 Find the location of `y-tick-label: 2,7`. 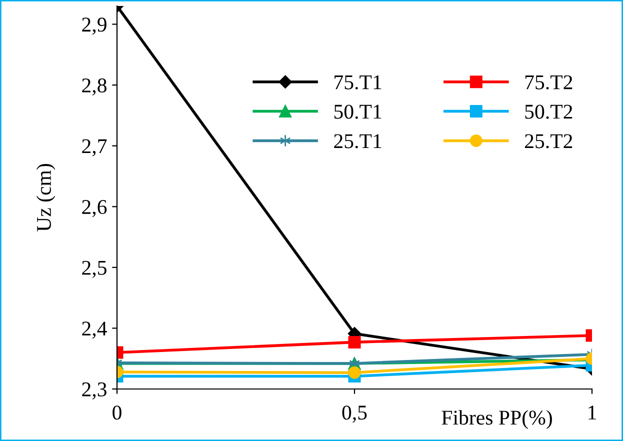

y-tick-label: 2,7 is located at coordinates (94, 147).